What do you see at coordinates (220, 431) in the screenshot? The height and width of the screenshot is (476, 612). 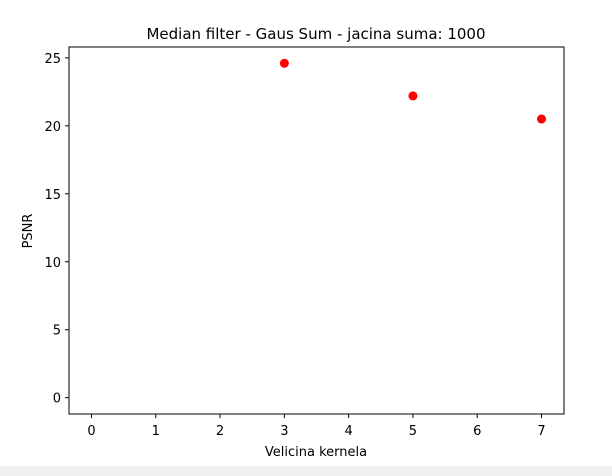 I see `x-tick-label: 2` at bounding box center [220, 431].